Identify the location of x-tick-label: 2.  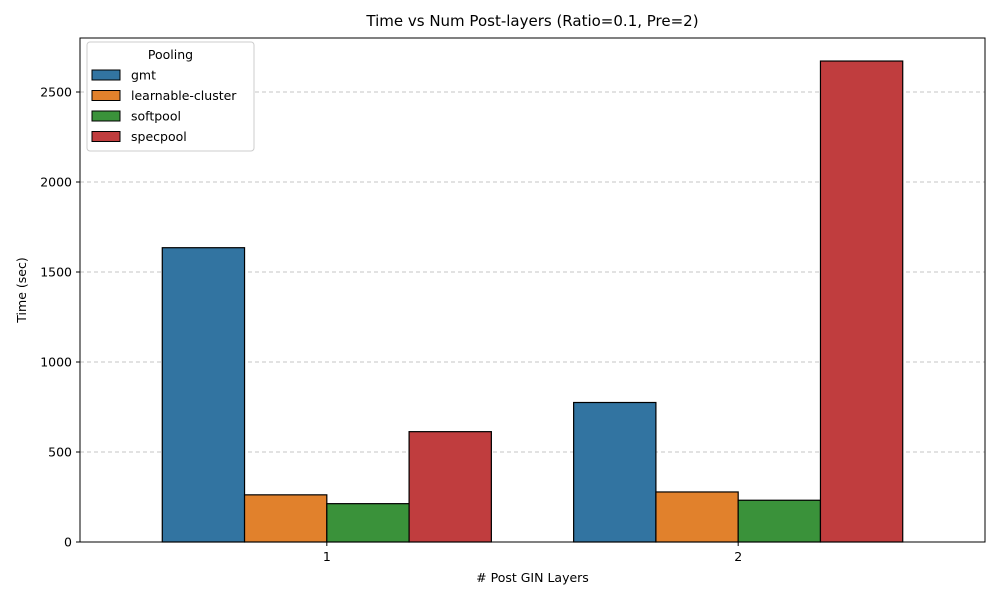
(738, 556).